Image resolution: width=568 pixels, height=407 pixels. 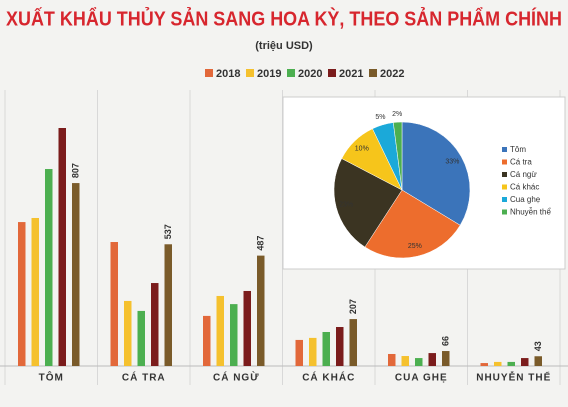 What do you see at coordinates (346, 205) in the screenshot?
I see `pie-label: 23%` at bounding box center [346, 205].